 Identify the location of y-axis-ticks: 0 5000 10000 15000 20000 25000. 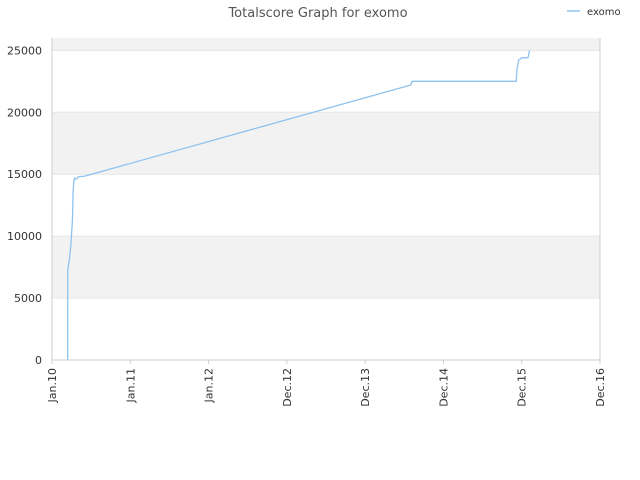
(24, 205).